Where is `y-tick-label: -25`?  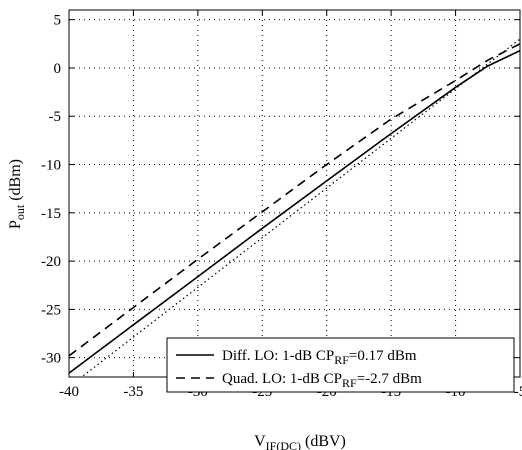 y-tick-label: -25 is located at coordinates (51, 310).